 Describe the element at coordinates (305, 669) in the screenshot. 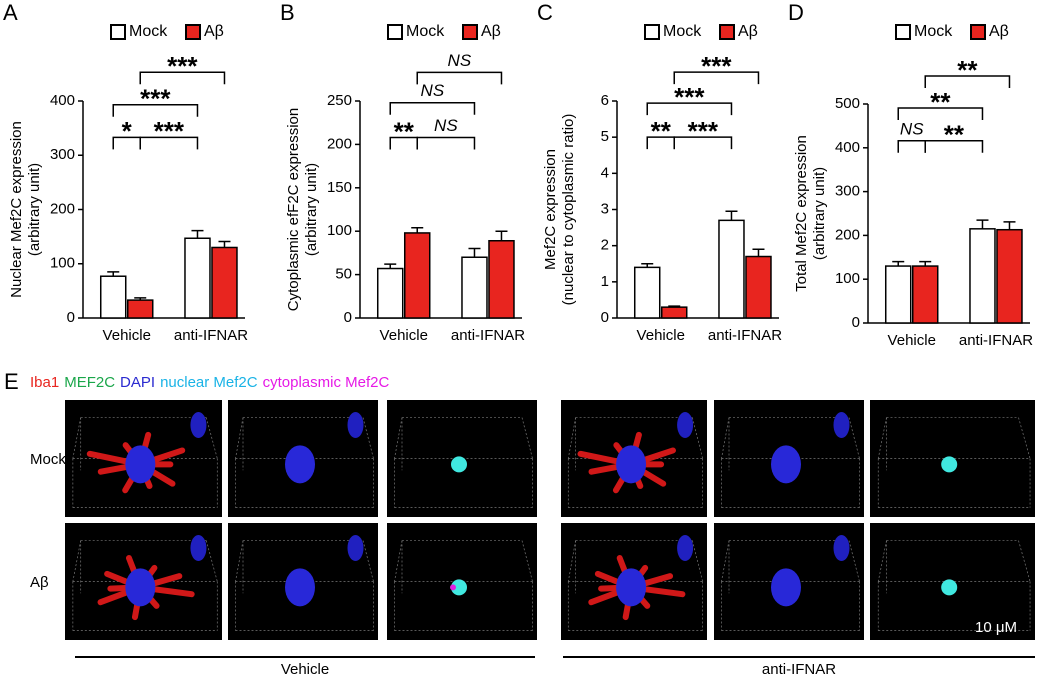

I see `group-label: Vehicle` at that location.